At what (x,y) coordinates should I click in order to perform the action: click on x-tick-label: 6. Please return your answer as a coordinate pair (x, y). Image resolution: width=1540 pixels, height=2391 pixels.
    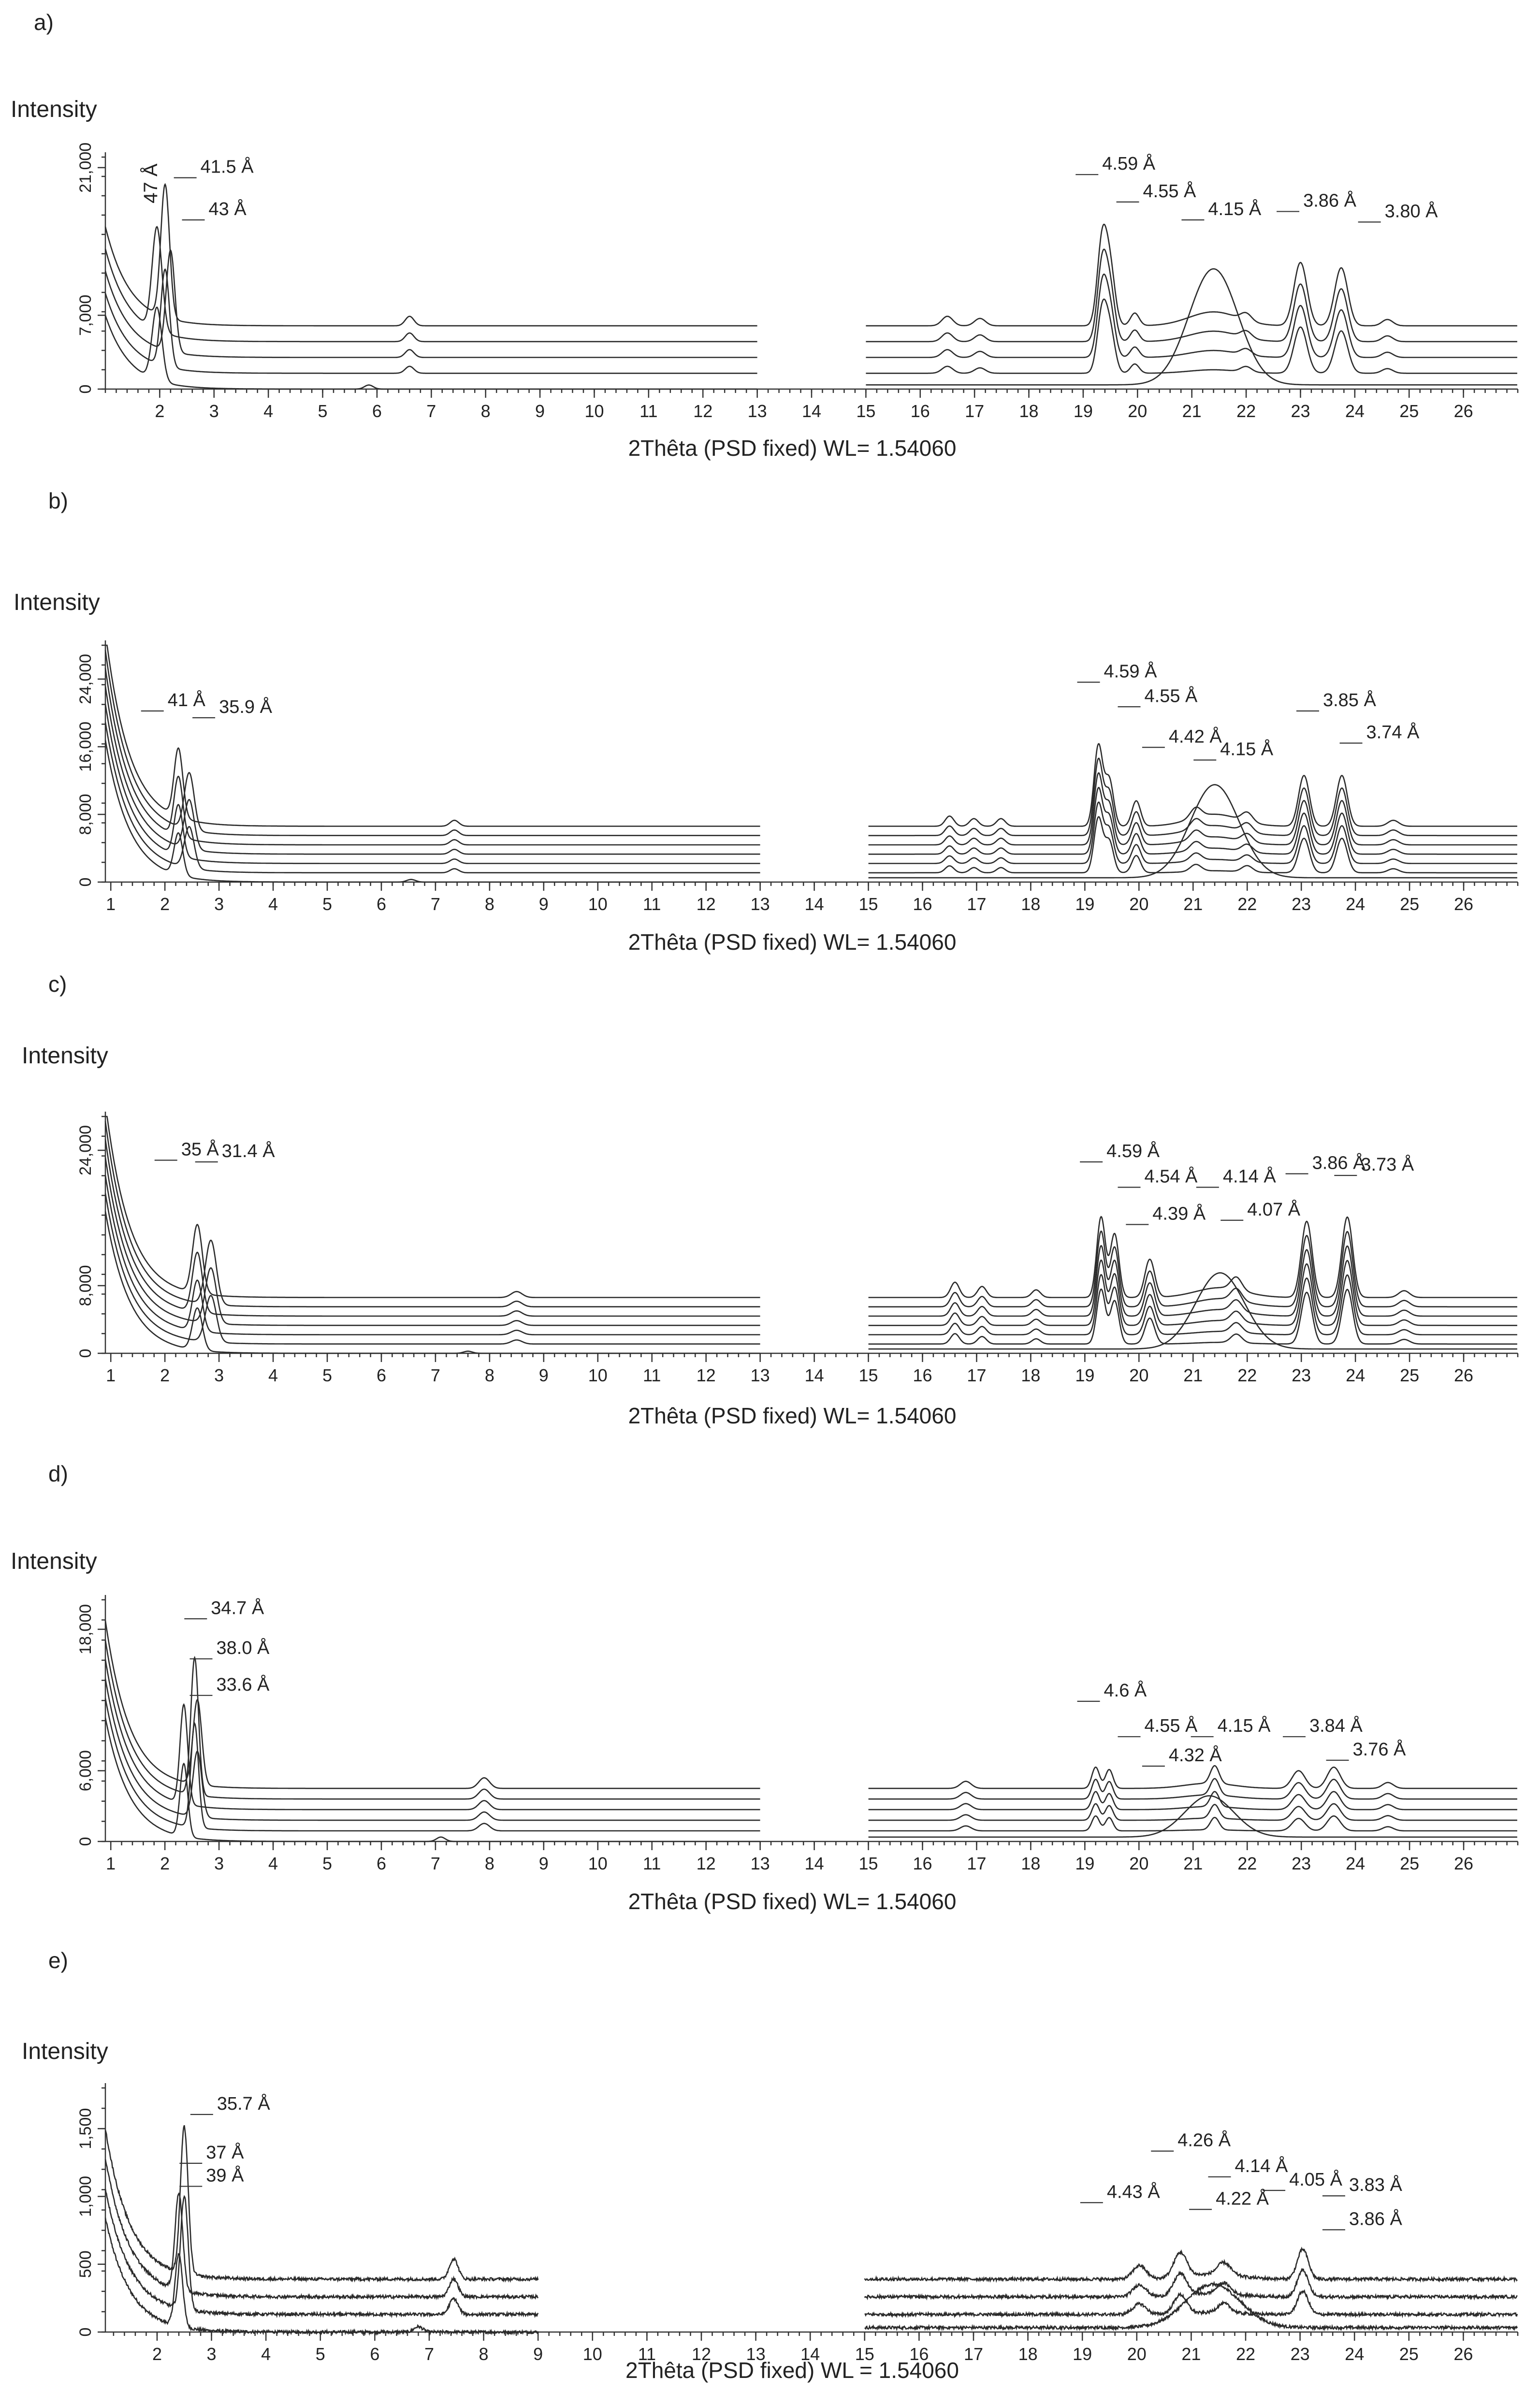
    Looking at the image, I should click on (381, 1375).